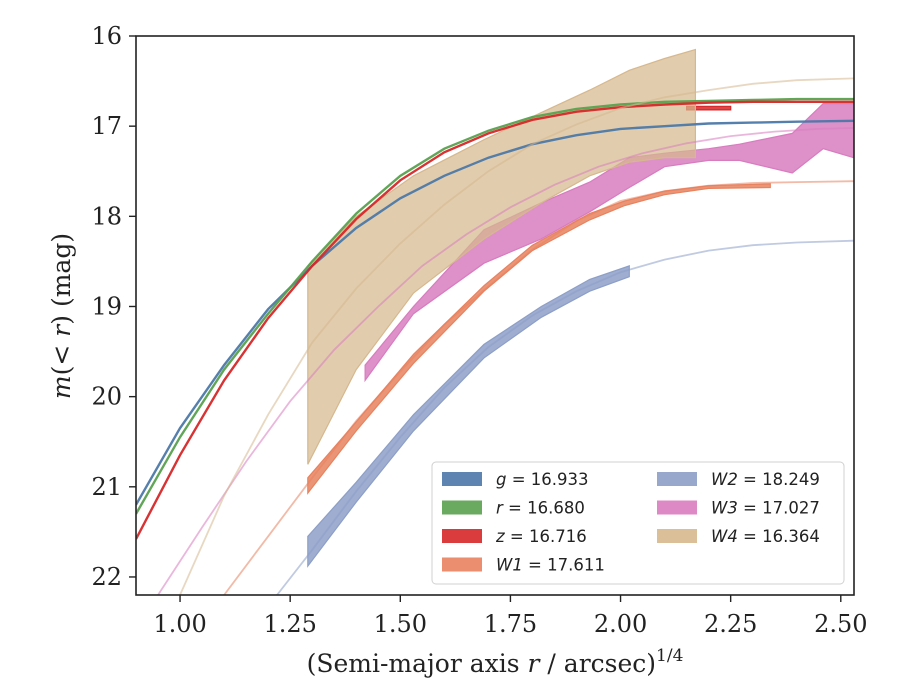 Image resolution: width=900 pixels, height=700 pixels. What do you see at coordinates (400, 624) in the screenshot?
I see `x-tick-label: 1.50` at bounding box center [400, 624].